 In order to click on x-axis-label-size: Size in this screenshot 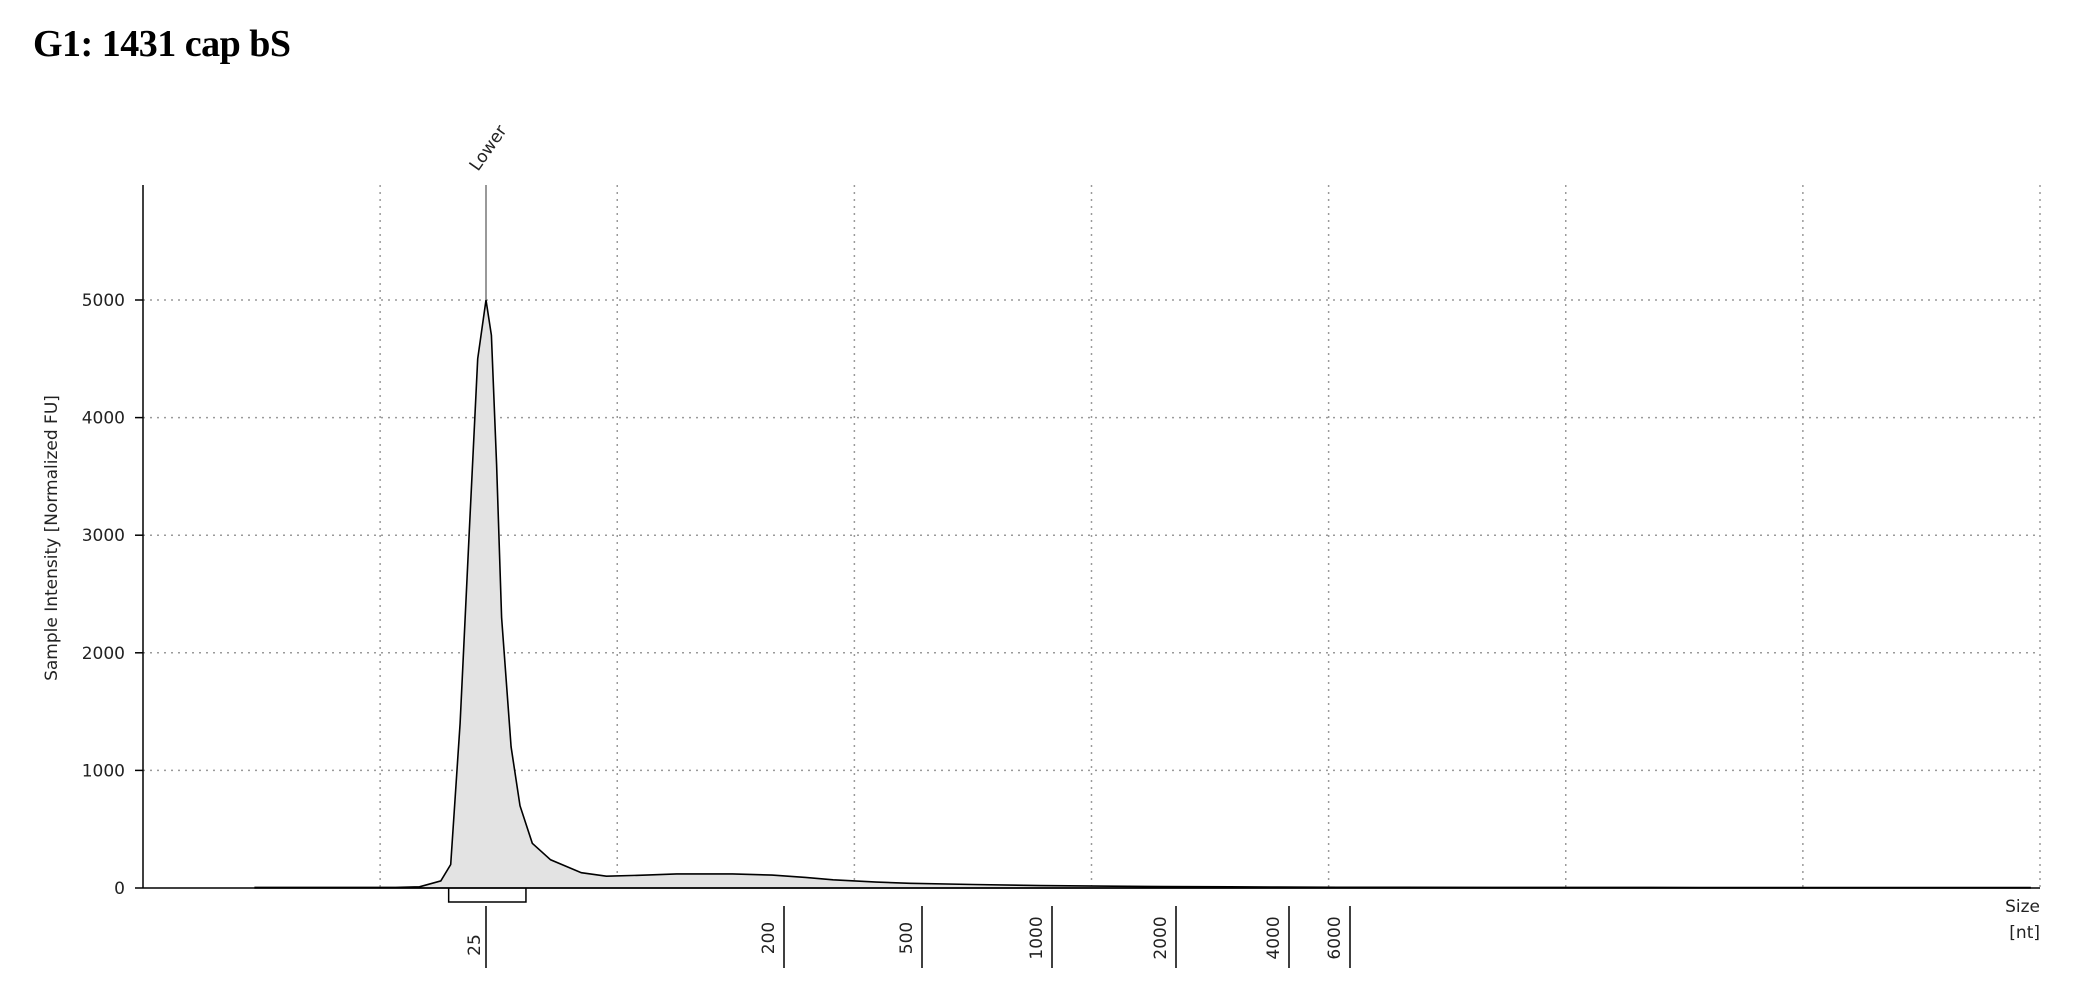, I will do `click(2022, 907)`.